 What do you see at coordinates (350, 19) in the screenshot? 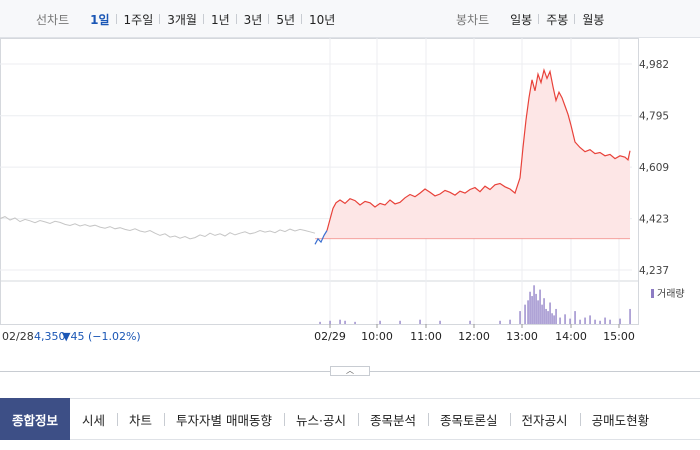
I see `chart-toolbar: 선차트 1일 1주일 3개월 1년 3년 5년 10년 봉차트 일봉 주봉 월봉` at bounding box center [350, 19].